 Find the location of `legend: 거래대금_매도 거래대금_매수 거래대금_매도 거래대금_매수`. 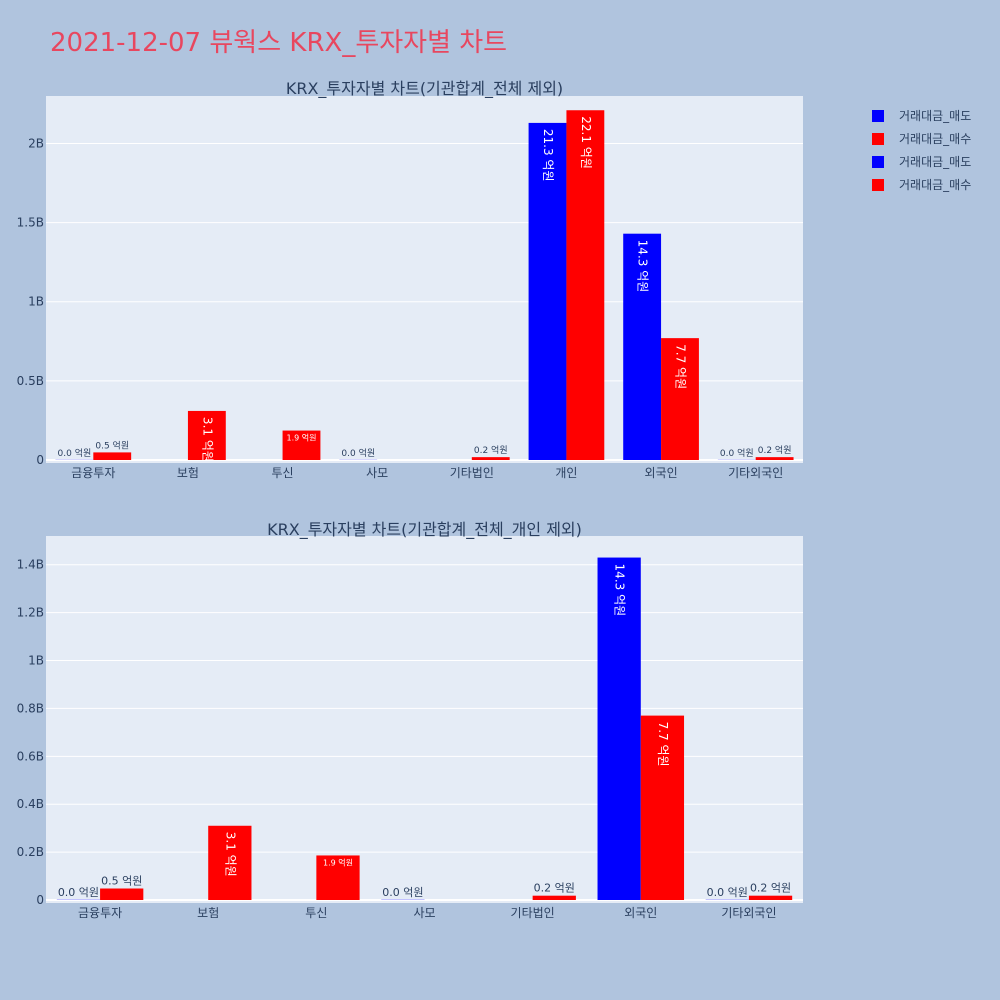

legend: 거래대금_매도 거래대금_매수 거래대금_매도 거래대금_매수 is located at coordinates (921, 150).